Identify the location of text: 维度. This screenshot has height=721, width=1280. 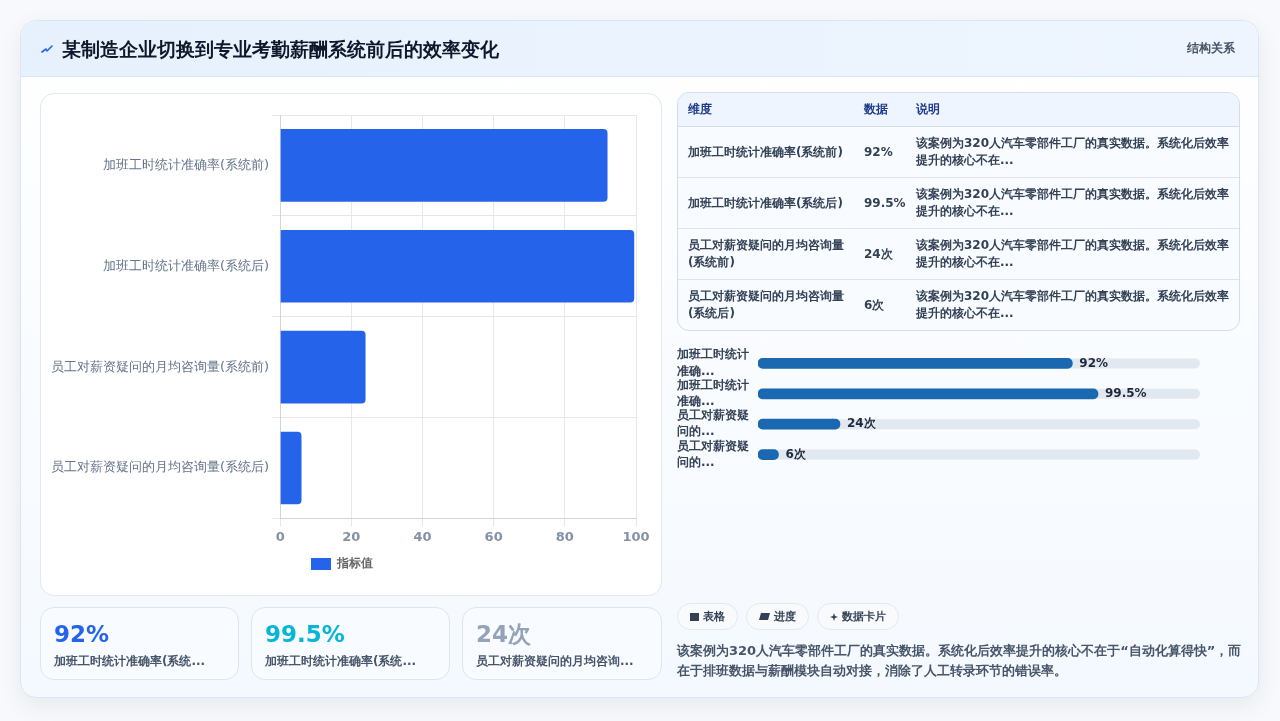
(766, 110).